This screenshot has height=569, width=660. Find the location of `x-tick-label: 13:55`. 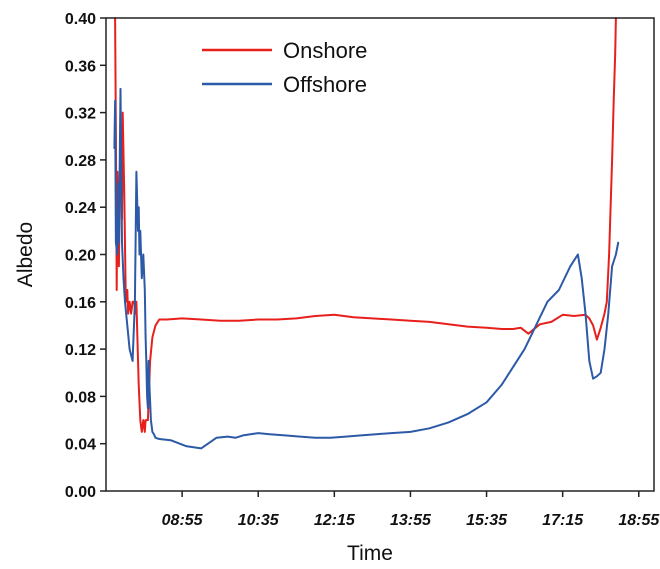

x-tick-label: 13:55 is located at coordinates (411, 520).